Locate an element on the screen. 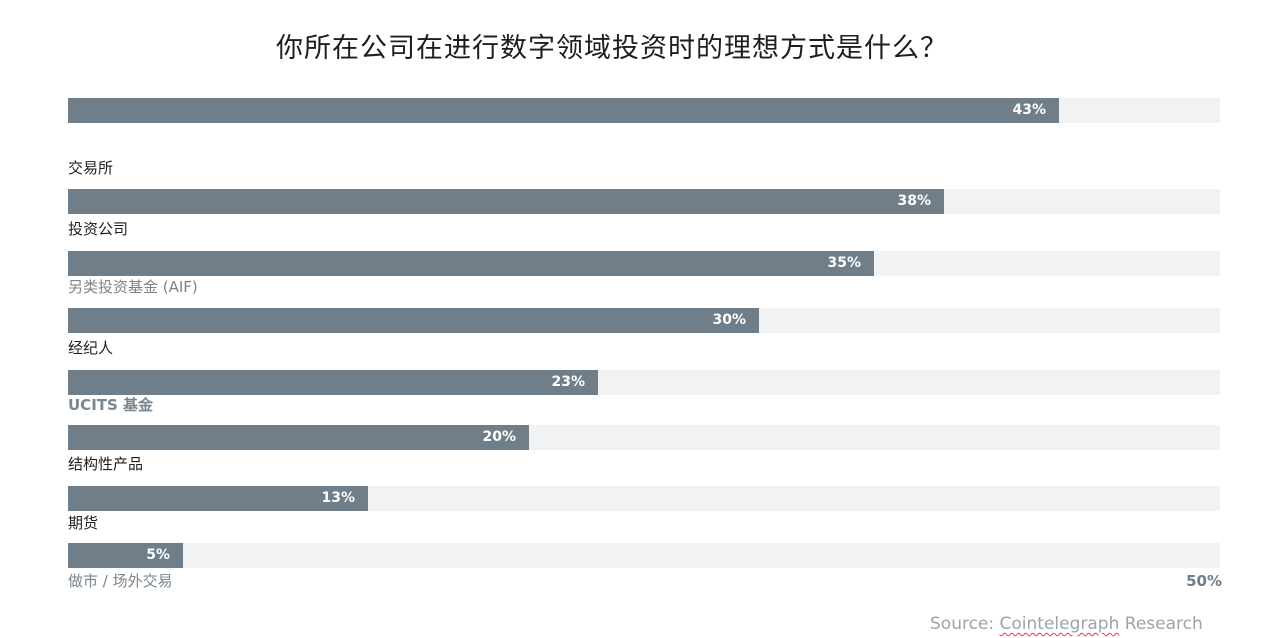  category-label: 期货 is located at coordinates (83, 523).